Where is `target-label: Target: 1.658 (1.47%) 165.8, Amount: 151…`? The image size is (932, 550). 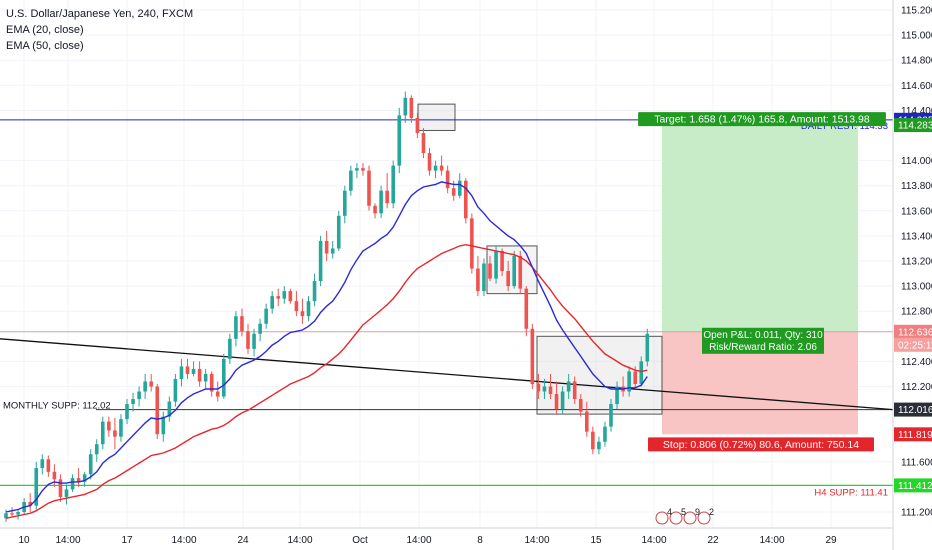 target-label: Target: 1.658 (1.47%) 165.8, Amount: 151… is located at coordinates (762, 119).